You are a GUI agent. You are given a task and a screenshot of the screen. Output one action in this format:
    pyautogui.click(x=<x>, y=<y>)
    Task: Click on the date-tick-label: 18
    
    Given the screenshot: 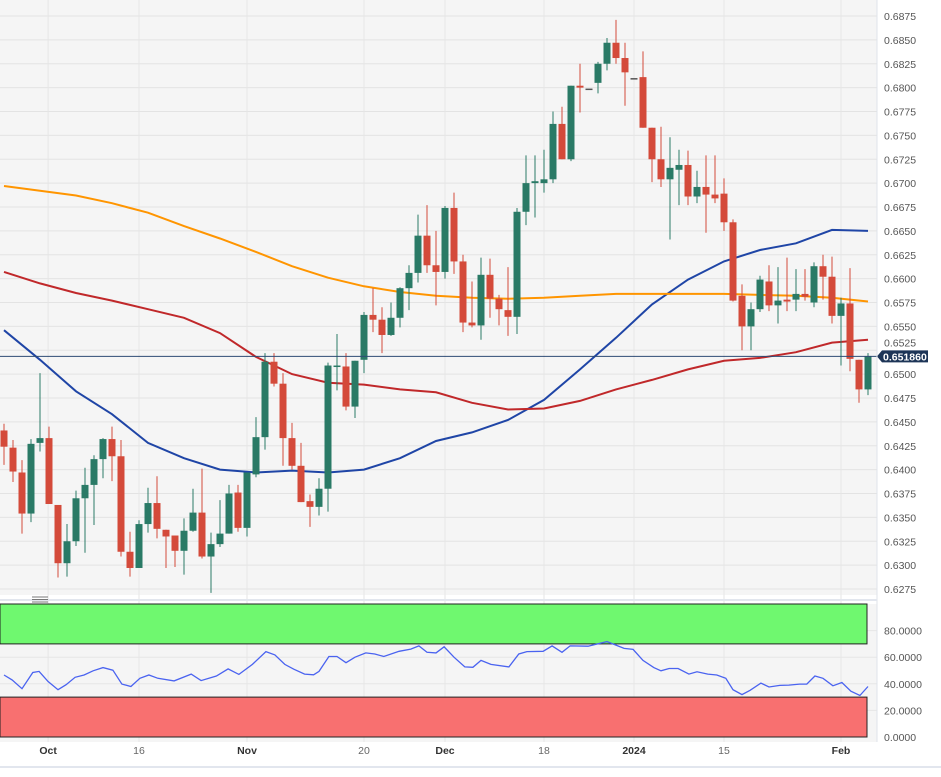 What is the action you would take?
    pyautogui.click(x=544, y=751)
    